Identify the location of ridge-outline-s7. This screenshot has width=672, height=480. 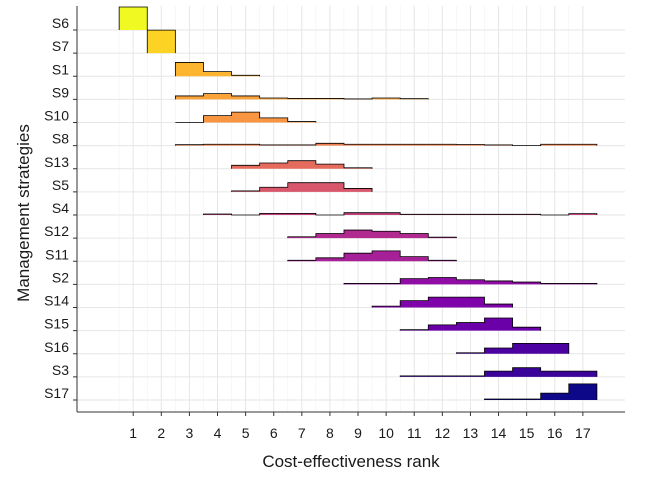
(161, 41).